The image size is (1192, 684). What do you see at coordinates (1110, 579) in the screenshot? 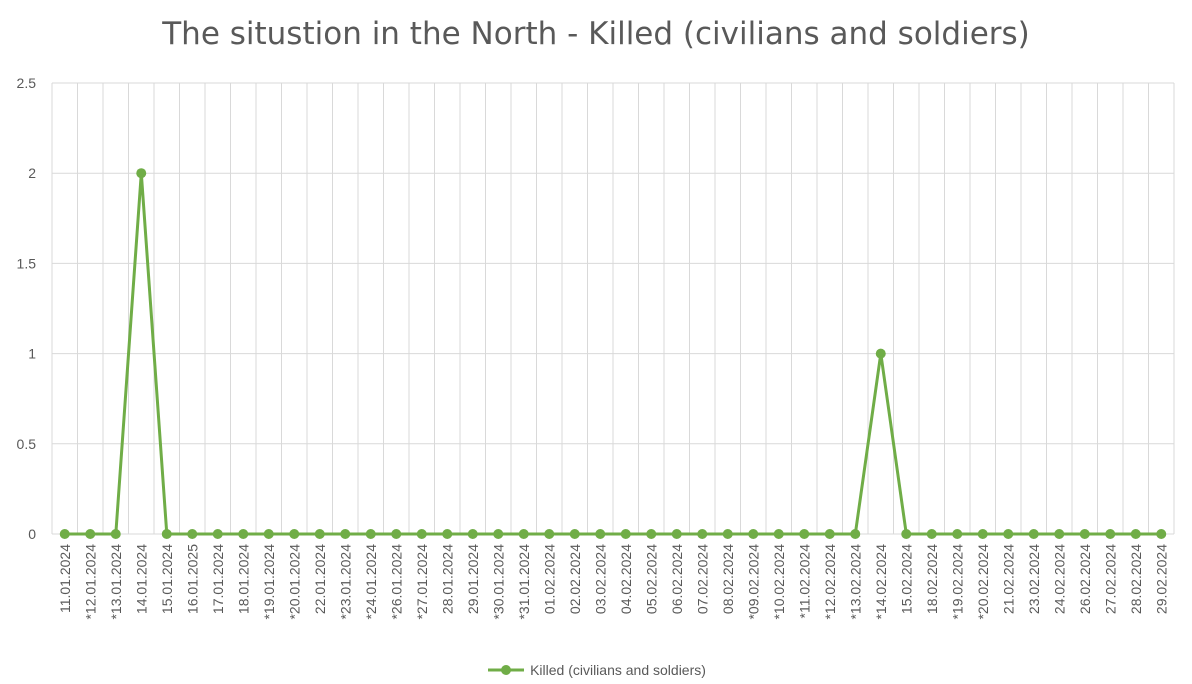
I see `x-tick-label: 27.02.2024` at bounding box center [1110, 579].